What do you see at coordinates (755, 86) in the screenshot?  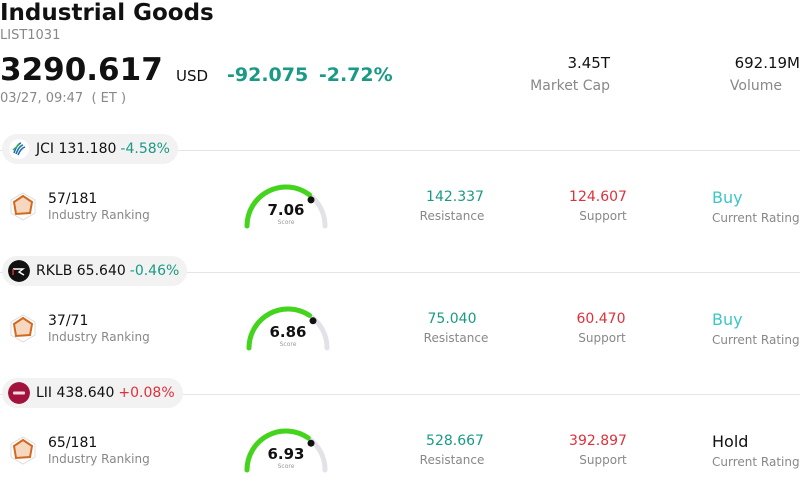 I see `volume-label: Volume` at bounding box center [755, 86].